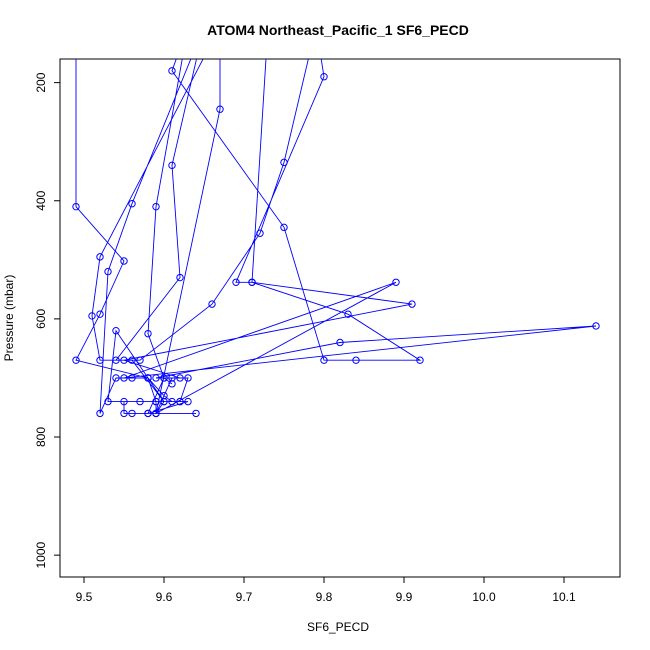 The height and width of the screenshot is (650, 650). Describe the element at coordinates (84, 597) in the screenshot. I see `x-tick-label: 9.5` at that location.